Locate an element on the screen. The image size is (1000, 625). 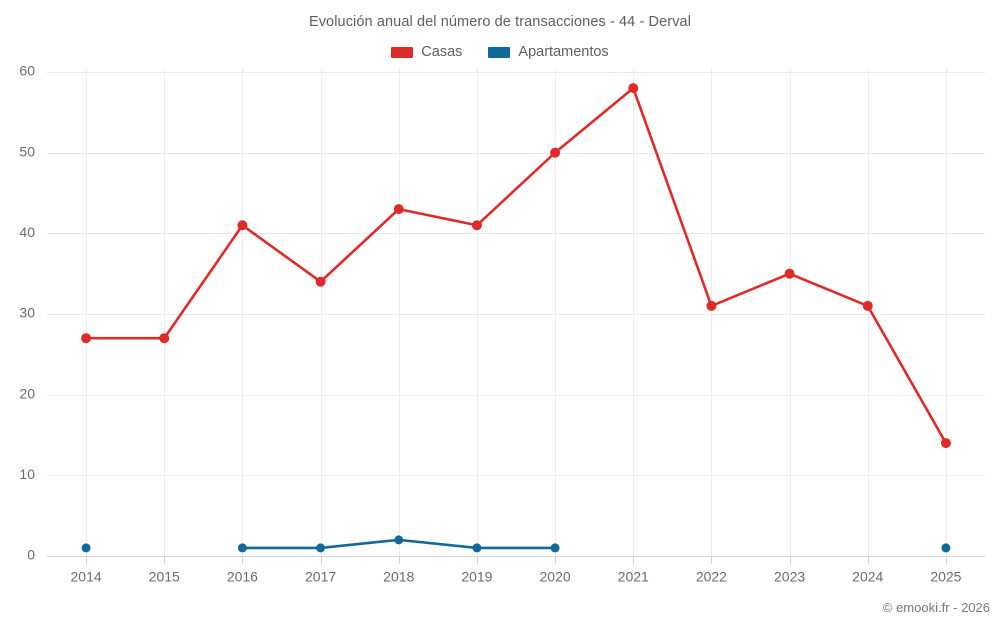
x-axis-tick-label: 2018 is located at coordinates (398, 576).